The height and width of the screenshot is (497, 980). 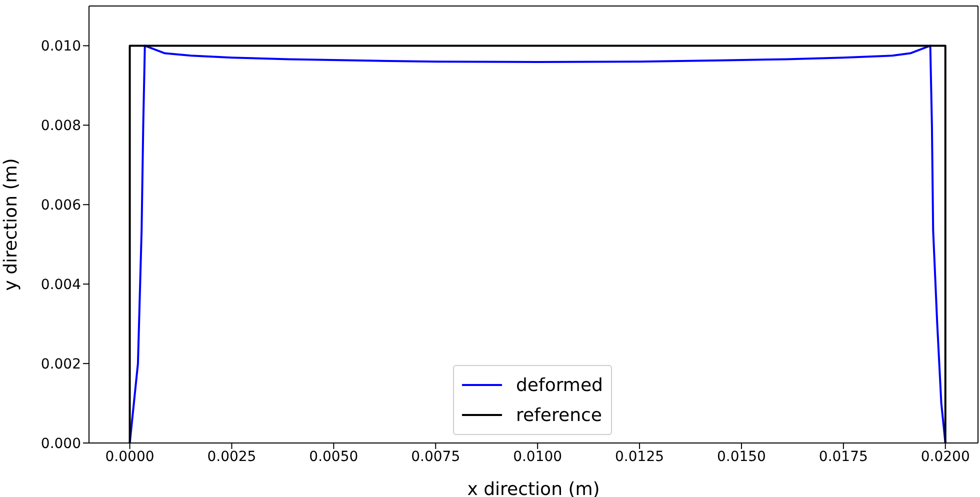 What do you see at coordinates (533, 488) in the screenshot?
I see `x-axis-title: x direction (m)` at bounding box center [533, 488].